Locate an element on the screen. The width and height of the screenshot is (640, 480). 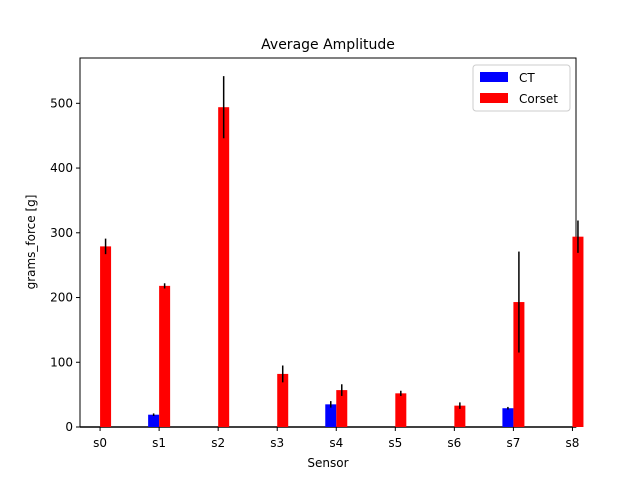
x-tick-label-s7: s7 is located at coordinates (513, 443).